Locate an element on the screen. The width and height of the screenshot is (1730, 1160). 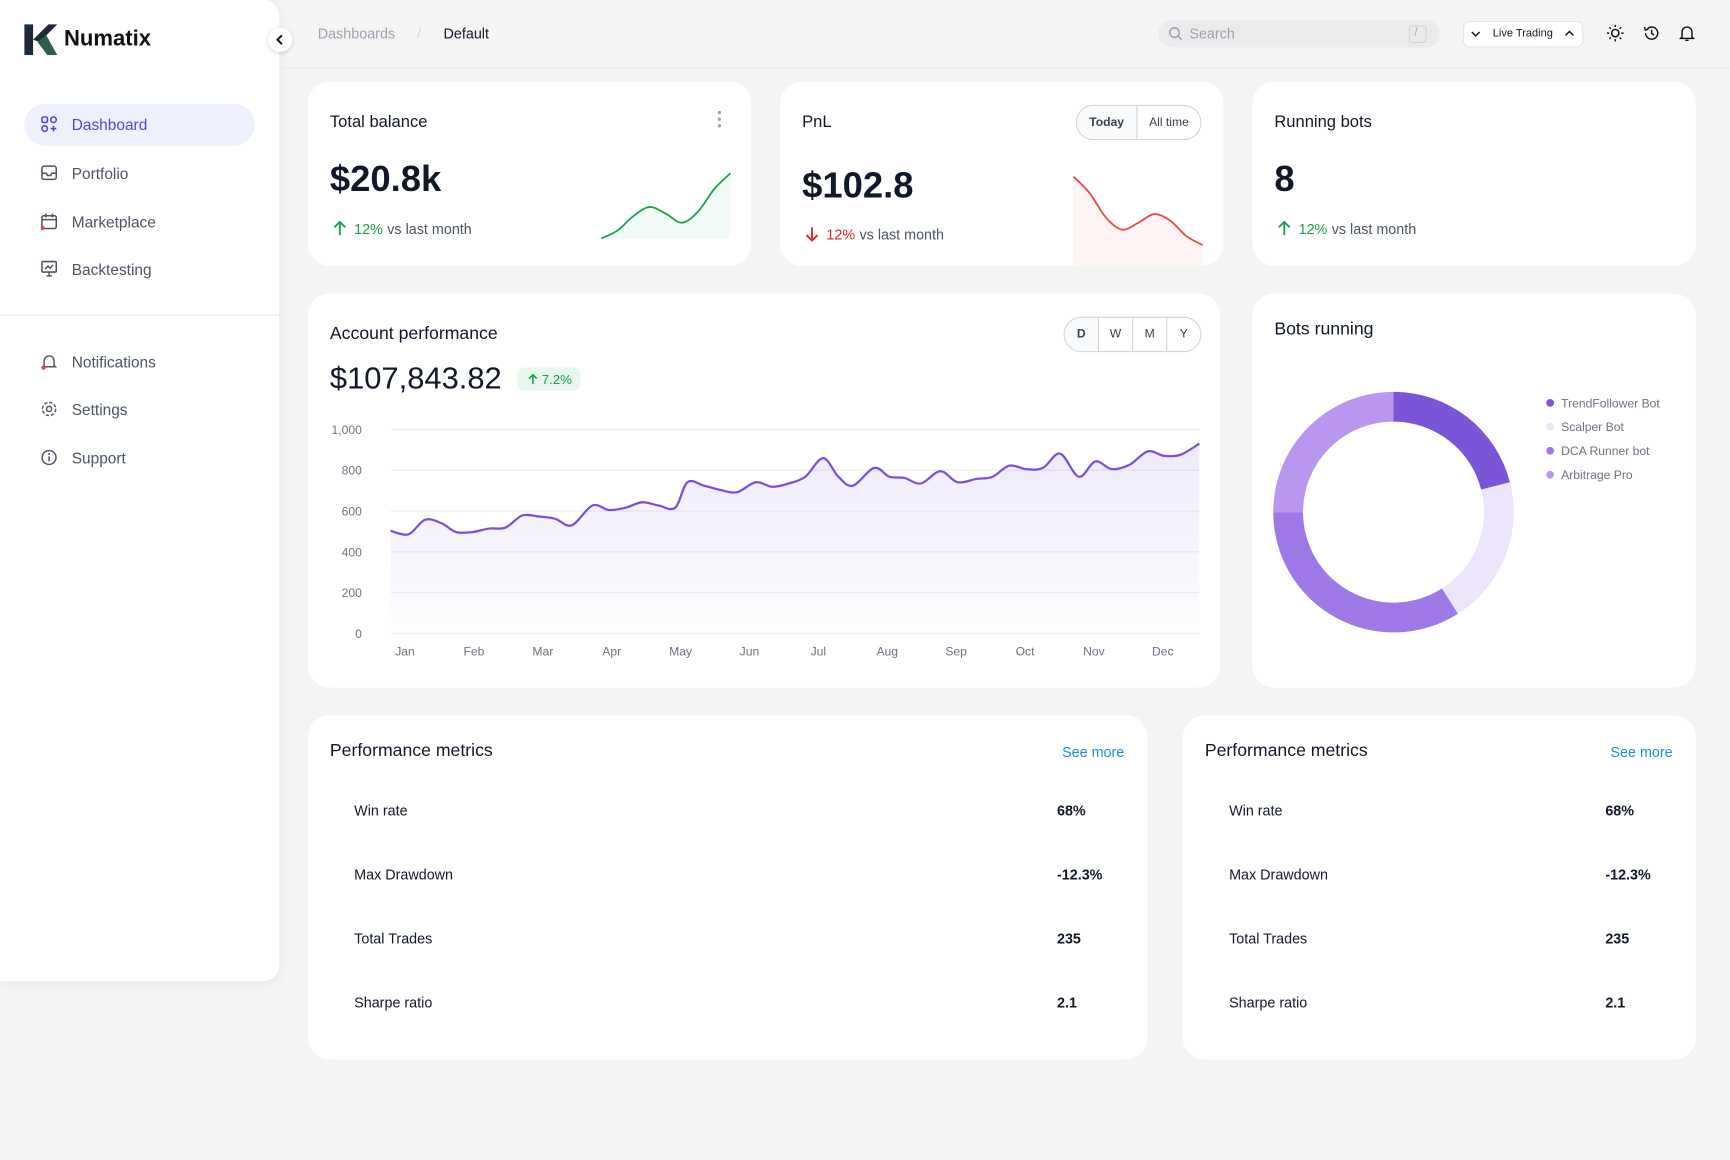
nav-item: Settings is located at coordinates (139, 410).